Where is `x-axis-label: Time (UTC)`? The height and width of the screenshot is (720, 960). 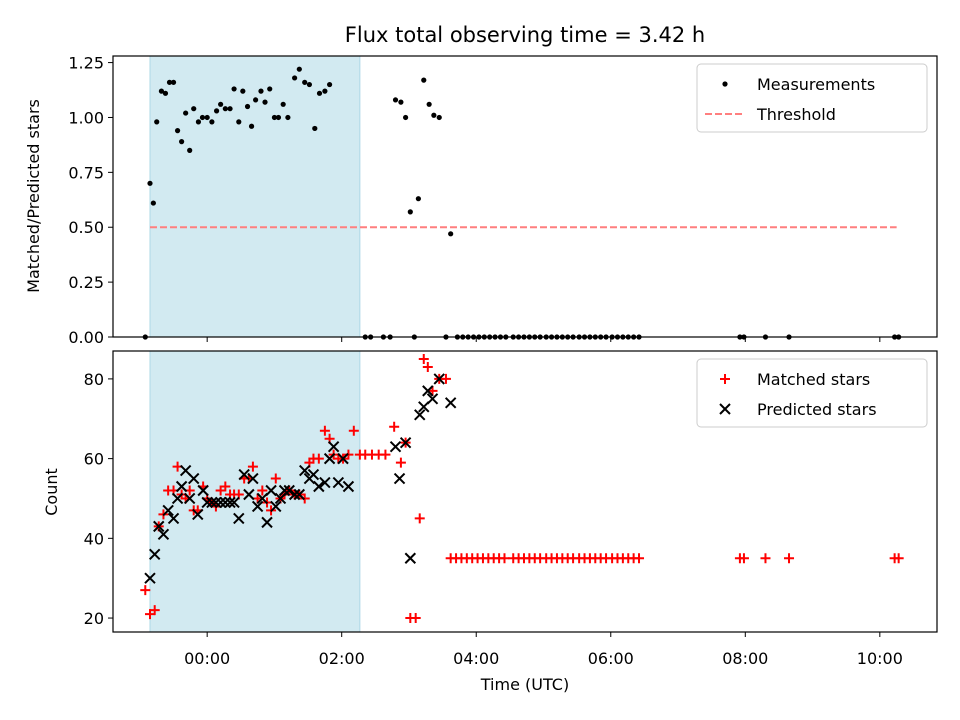
x-axis-label: Time (UTC) is located at coordinates (524, 684).